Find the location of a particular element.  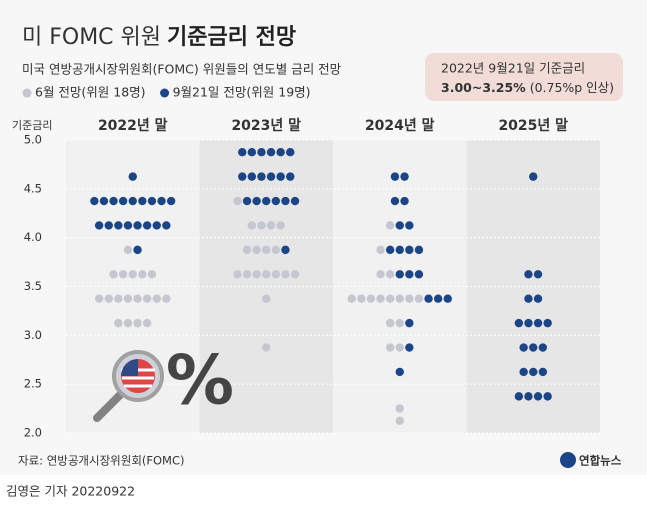

y-tick-label: 3.0 is located at coordinates (33, 335).